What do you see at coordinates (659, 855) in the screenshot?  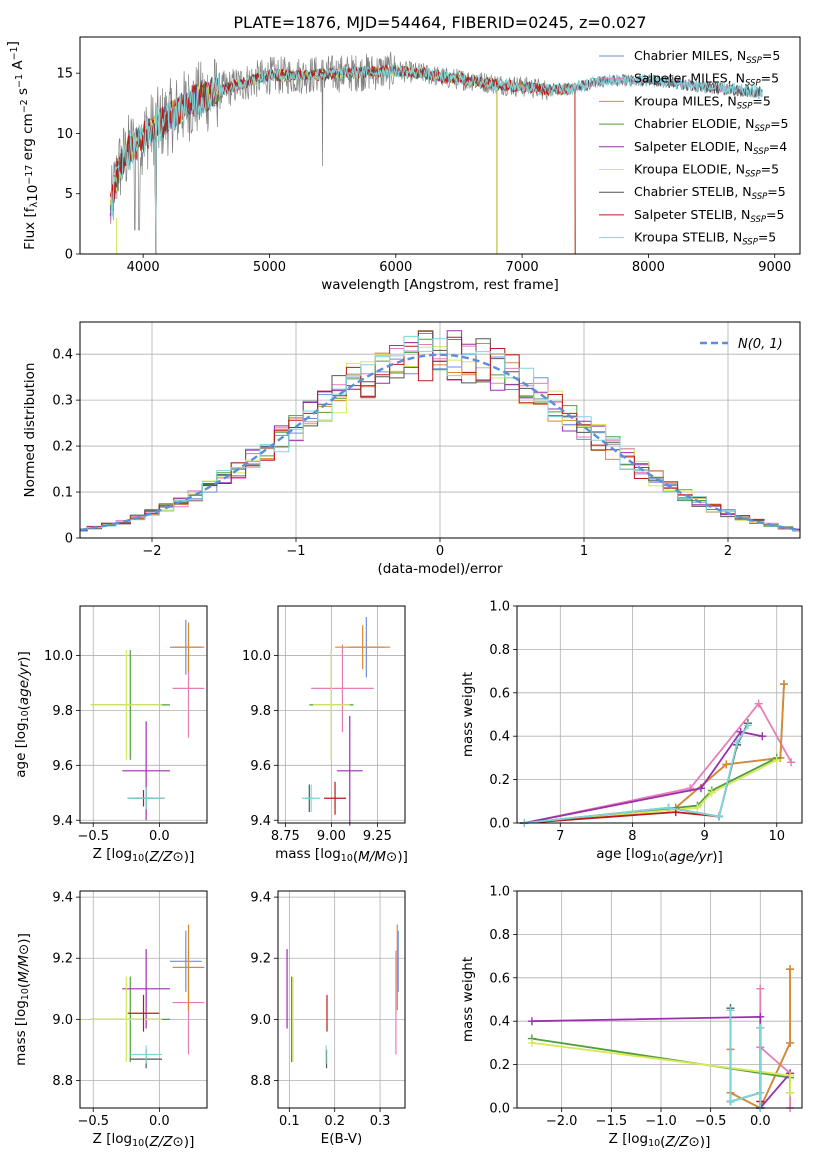 I see `x-axis-label: age [log10(age/yr)]` at bounding box center [659, 855].